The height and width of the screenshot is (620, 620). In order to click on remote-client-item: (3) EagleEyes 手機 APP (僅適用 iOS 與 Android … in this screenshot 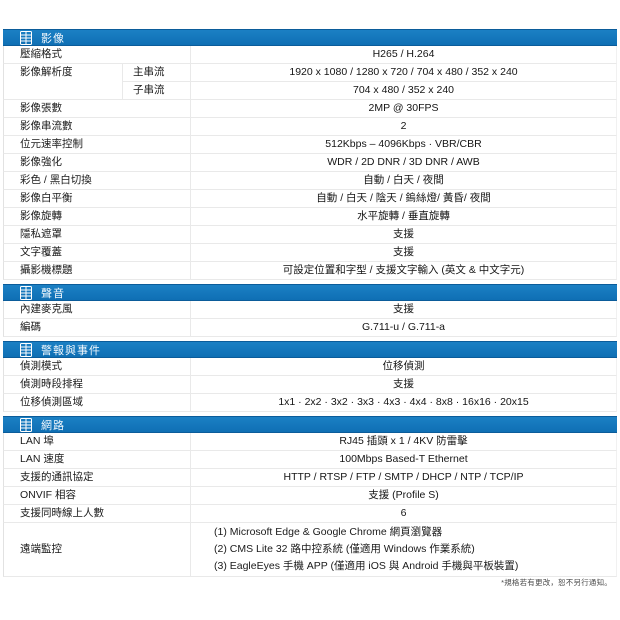, I will do `click(366, 566)`.